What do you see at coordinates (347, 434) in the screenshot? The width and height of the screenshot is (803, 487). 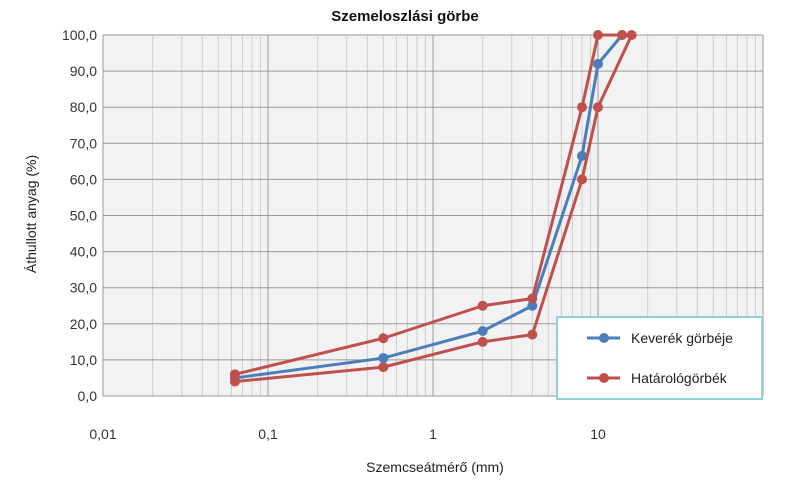 I see `x-axis-ticks: 0,01 0,1 1 10` at bounding box center [347, 434].